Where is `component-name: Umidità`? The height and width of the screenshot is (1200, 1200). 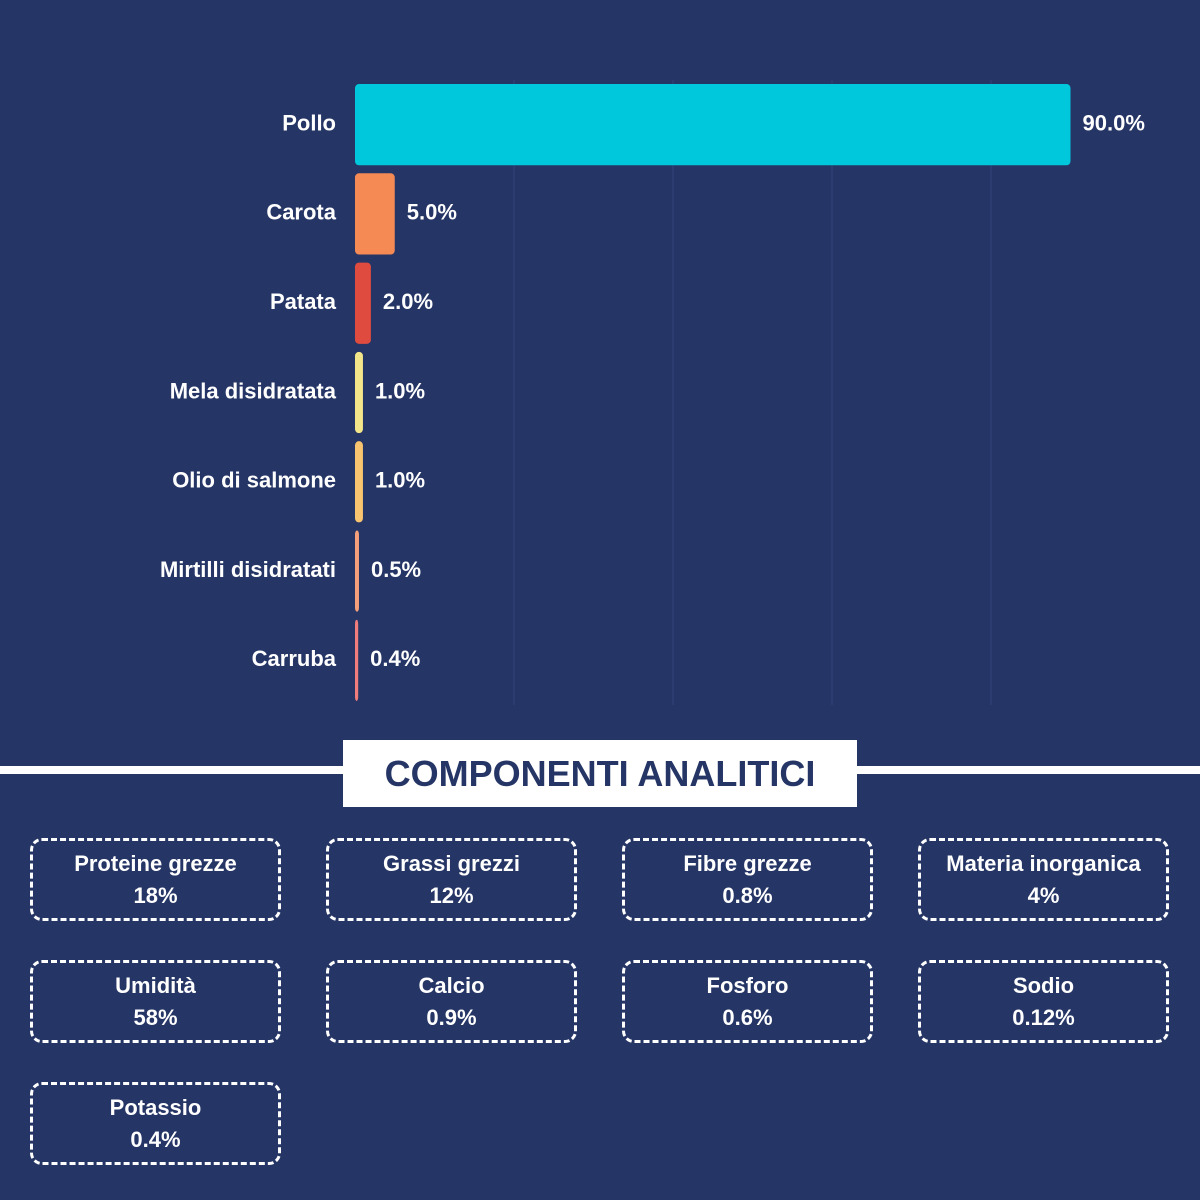 component-name: Umidità is located at coordinates (155, 985).